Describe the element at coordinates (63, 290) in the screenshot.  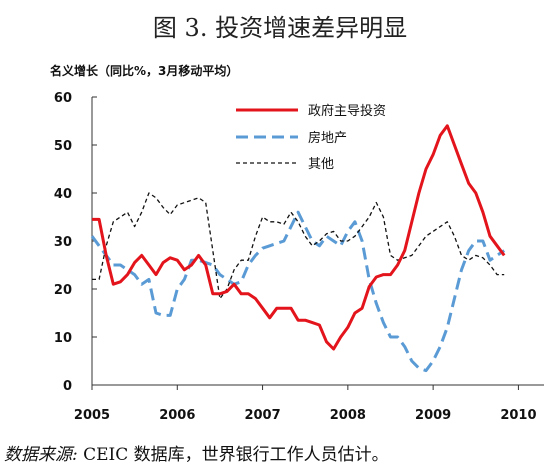
I see `y-tick-label: 20` at that location.